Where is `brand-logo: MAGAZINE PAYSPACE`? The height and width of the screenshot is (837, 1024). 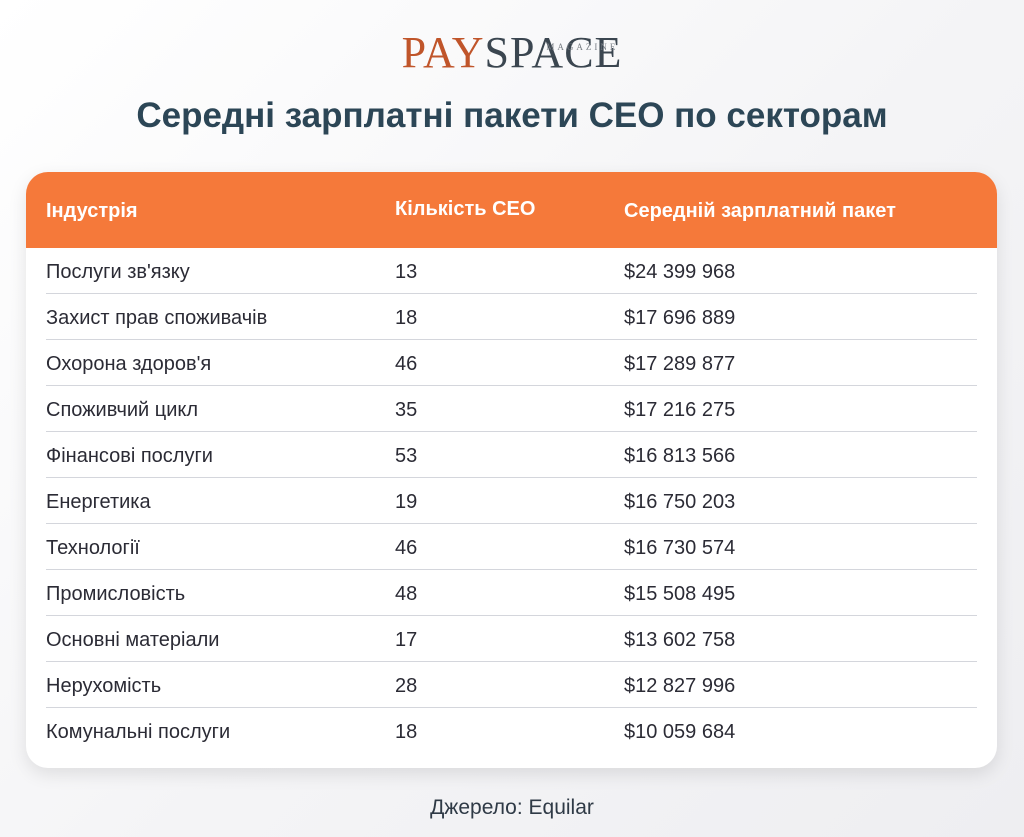
brand-logo: MAGAZINE PAYSPACE is located at coordinates (512, 52).